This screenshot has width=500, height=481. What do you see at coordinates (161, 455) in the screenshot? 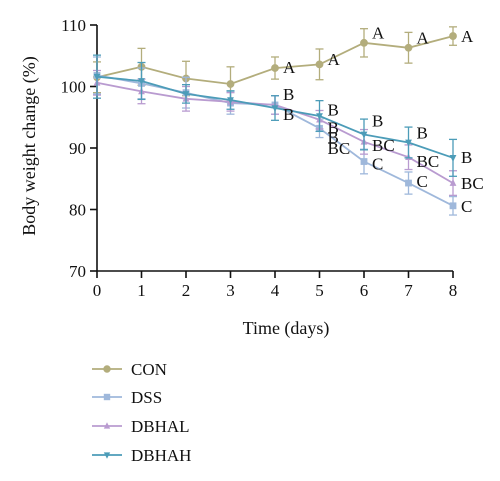
I see `legend-label: DBHAH` at bounding box center [161, 455].